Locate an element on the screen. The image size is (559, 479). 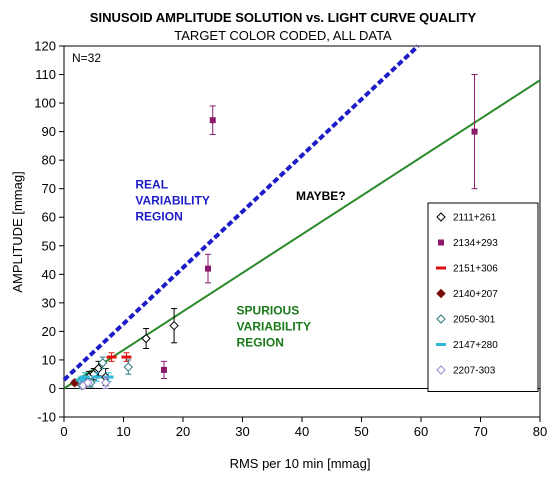
legend-item-2140-207: 2140+207 is located at coordinates (467, 294).